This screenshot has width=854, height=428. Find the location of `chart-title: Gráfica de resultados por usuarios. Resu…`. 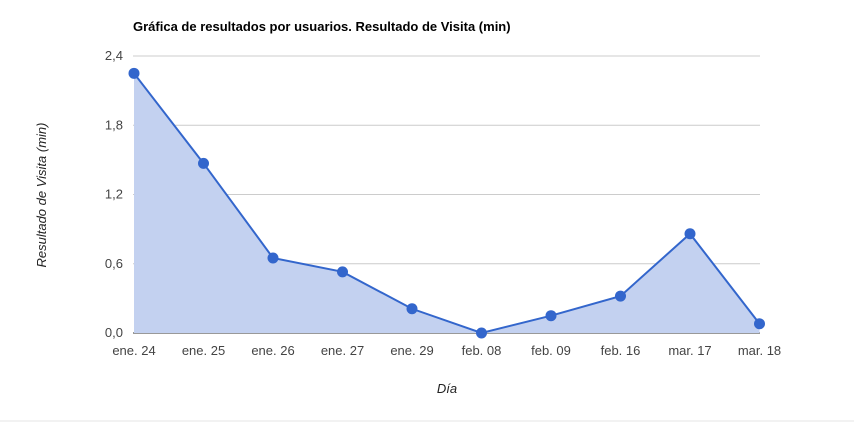

chart-title: Gráfica de resultados por usuarios. Resu… is located at coordinates (322, 26).